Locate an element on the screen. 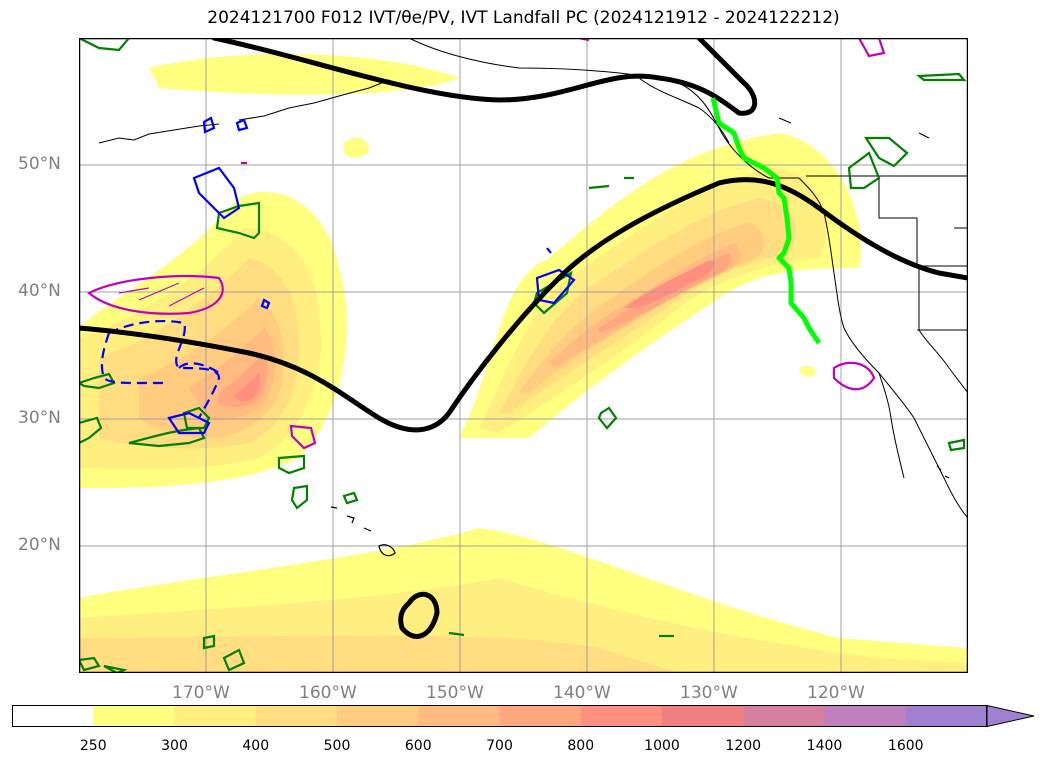 The image size is (1047, 767). colorbar-border is located at coordinates (499, 716).